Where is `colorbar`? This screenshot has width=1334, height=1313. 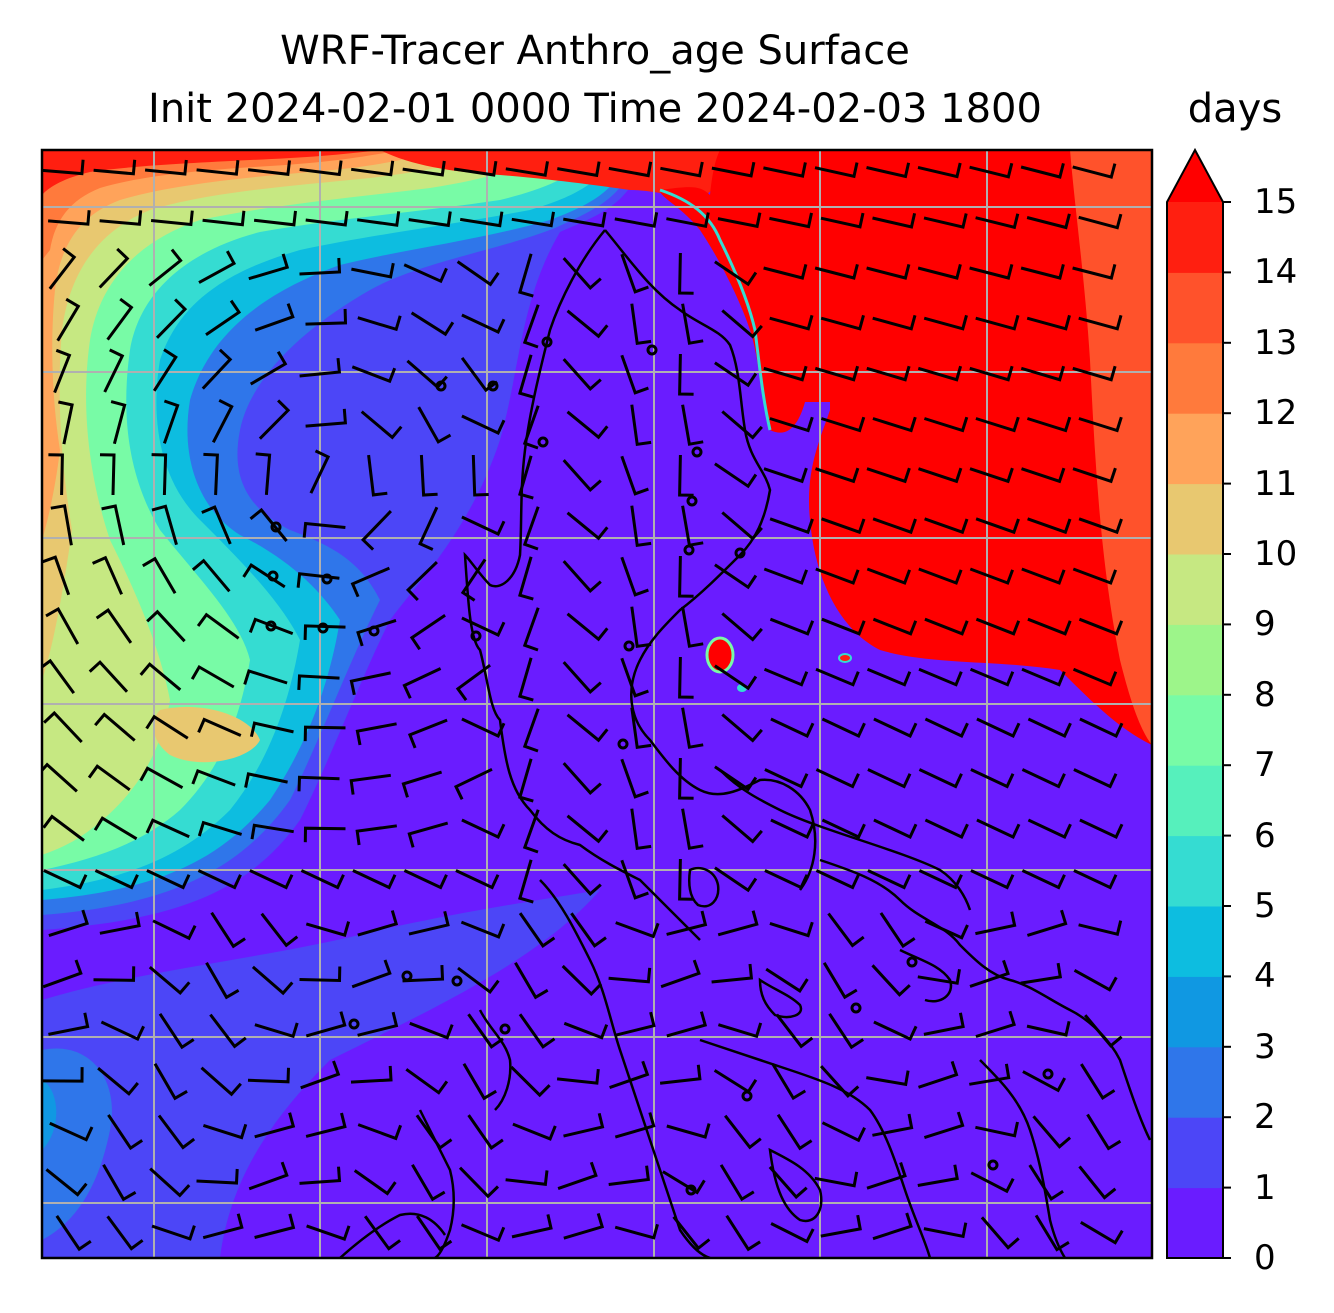 colorbar is located at coordinates (1198, 703).